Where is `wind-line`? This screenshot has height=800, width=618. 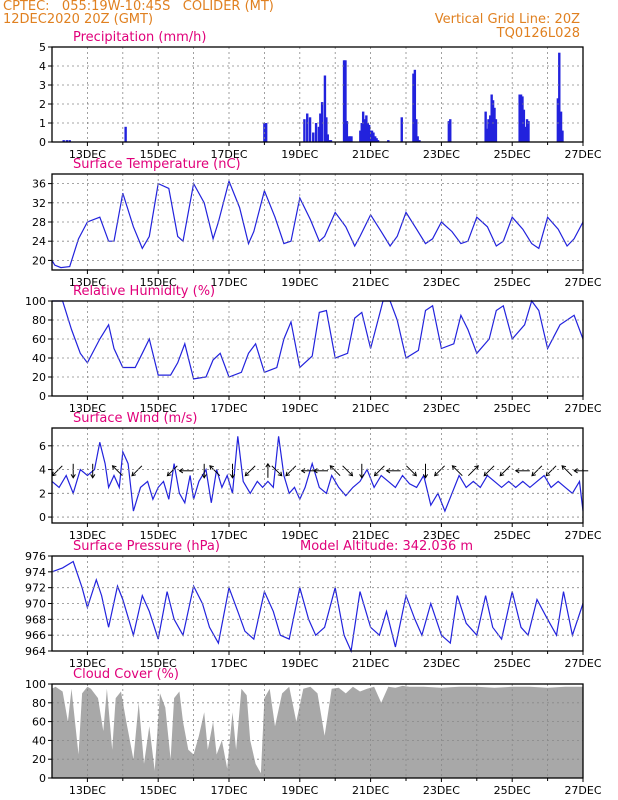
wind-line is located at coordinates (317, 474).